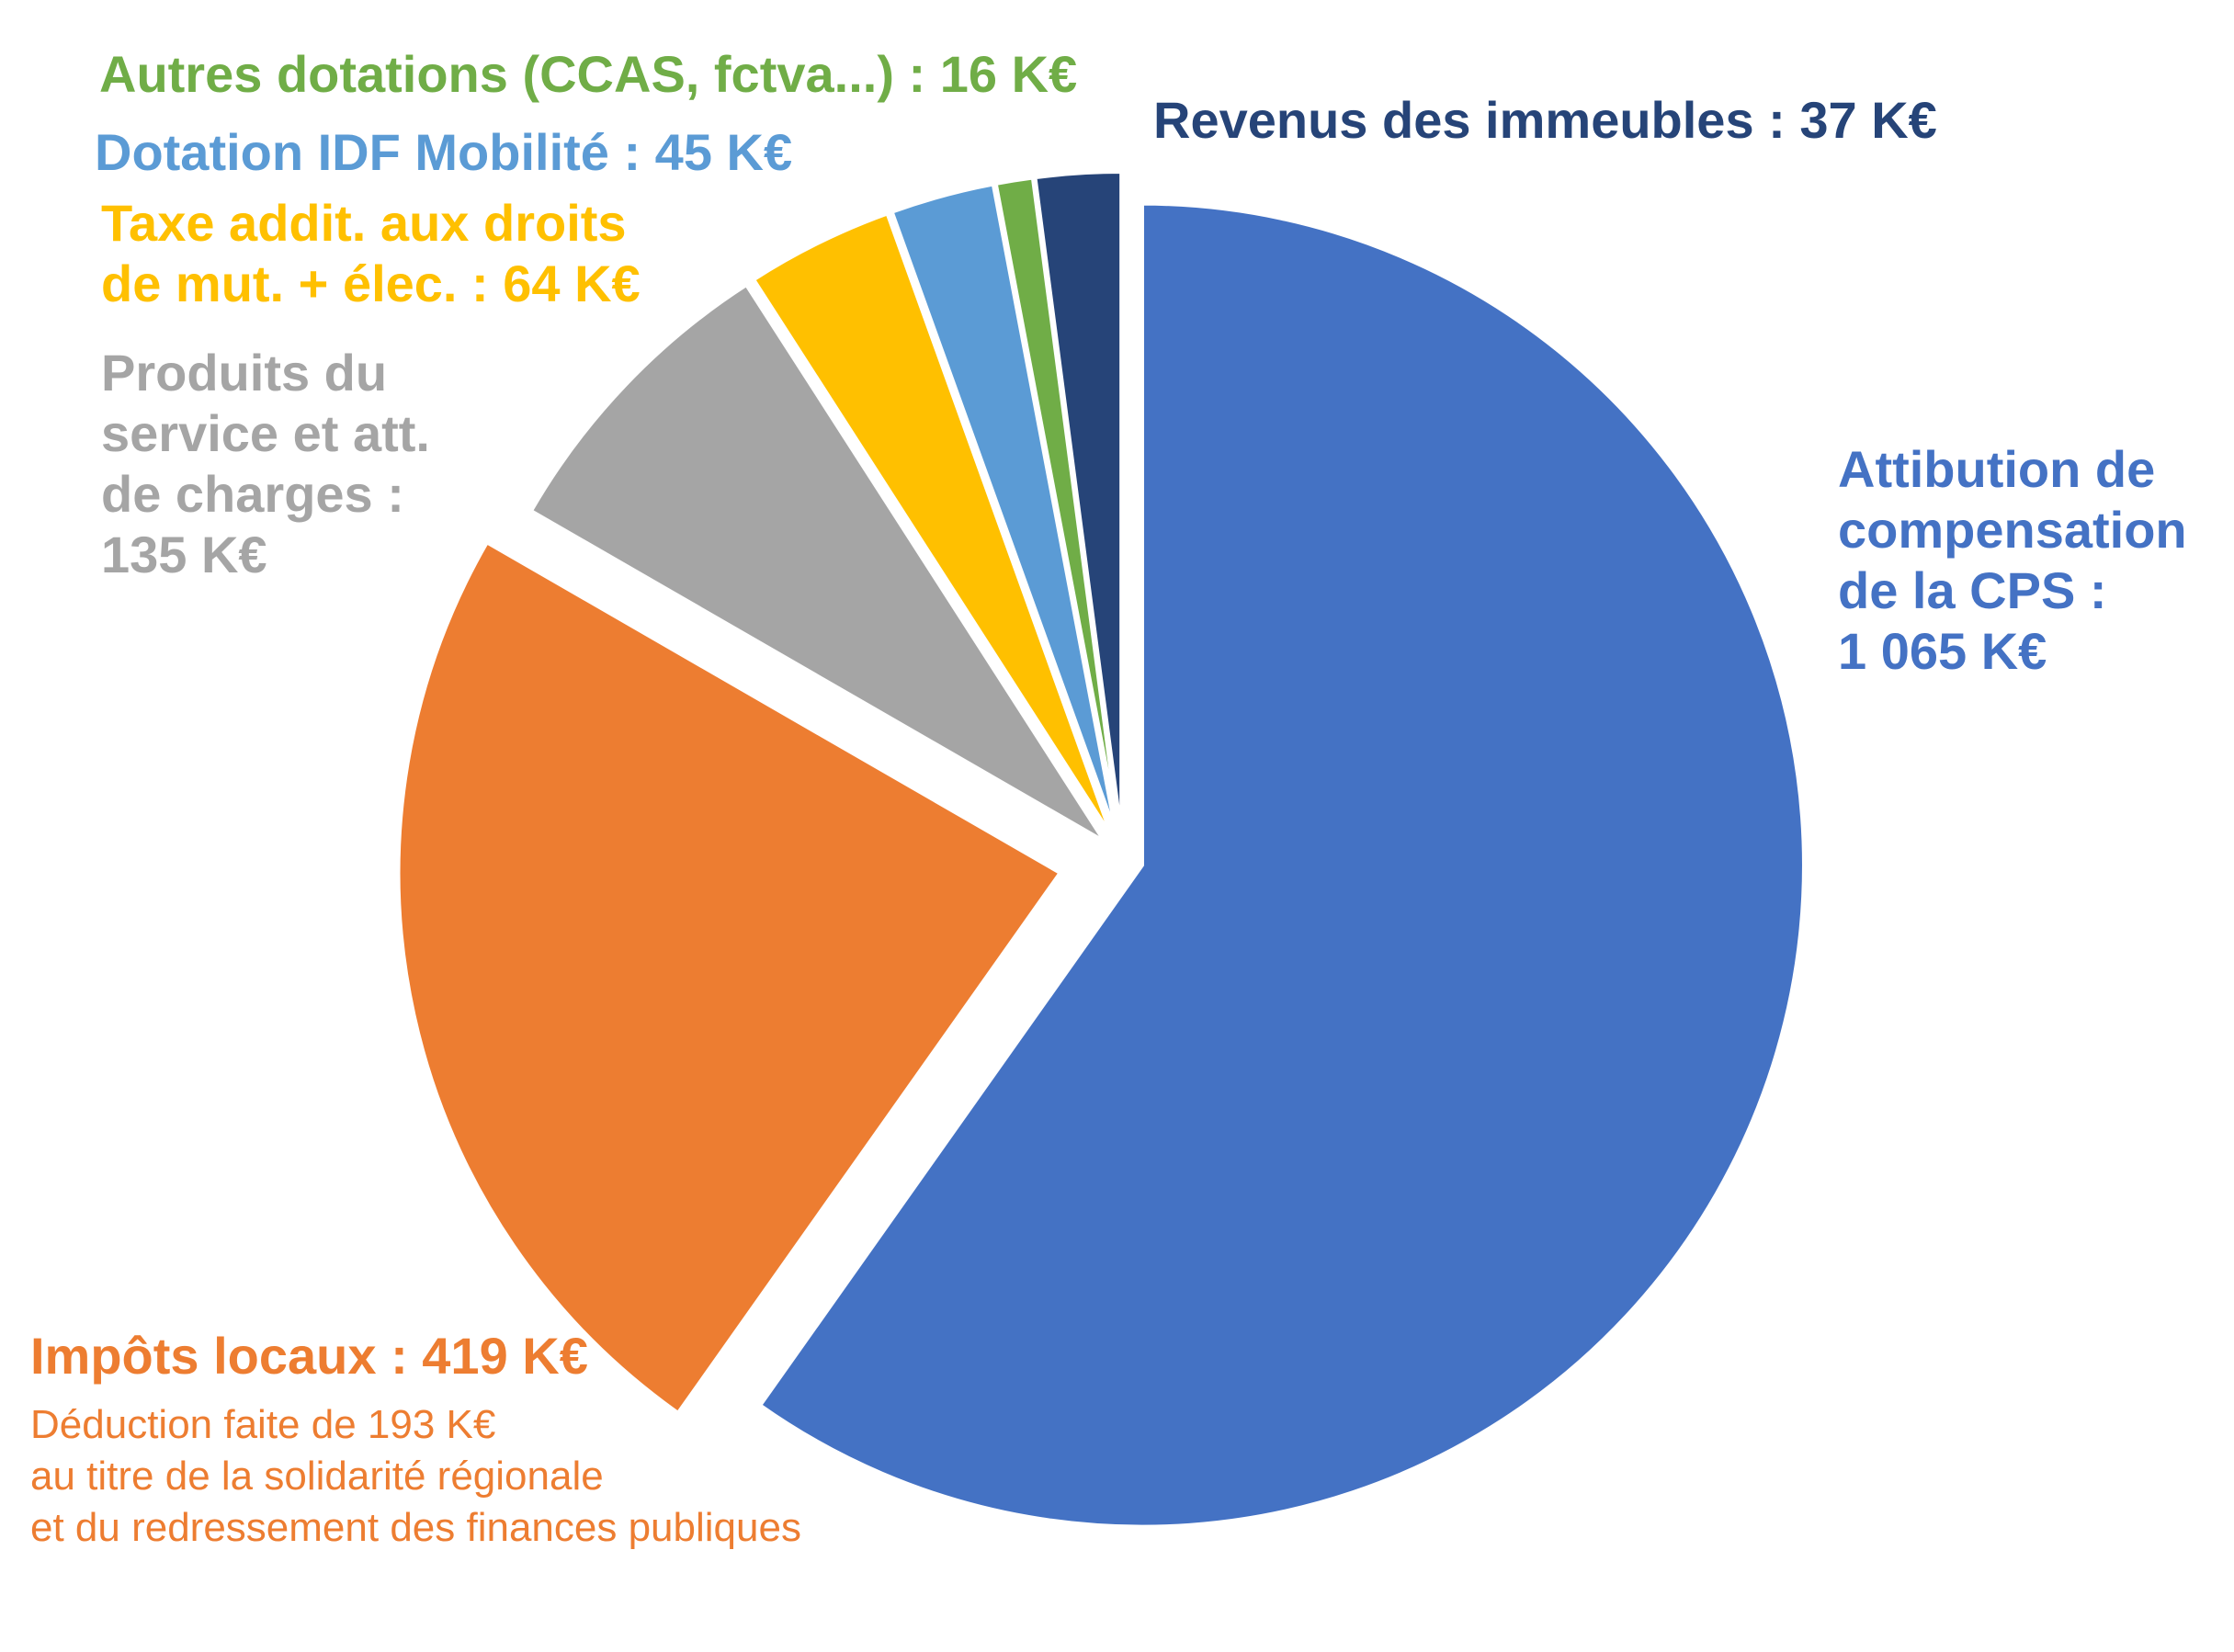 The image size is (2234, 1652). I want to click on slice-label-line: de mut. + élec. : 64 K€, so click(371, 283).